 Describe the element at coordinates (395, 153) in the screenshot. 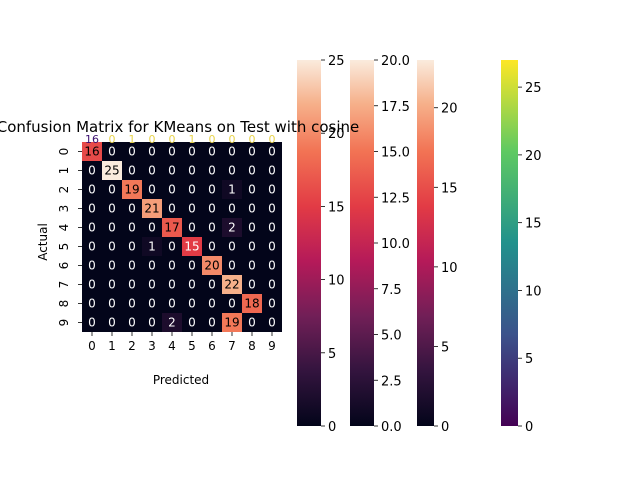

I see `colorbar-tick-label: 15.0` at that location.